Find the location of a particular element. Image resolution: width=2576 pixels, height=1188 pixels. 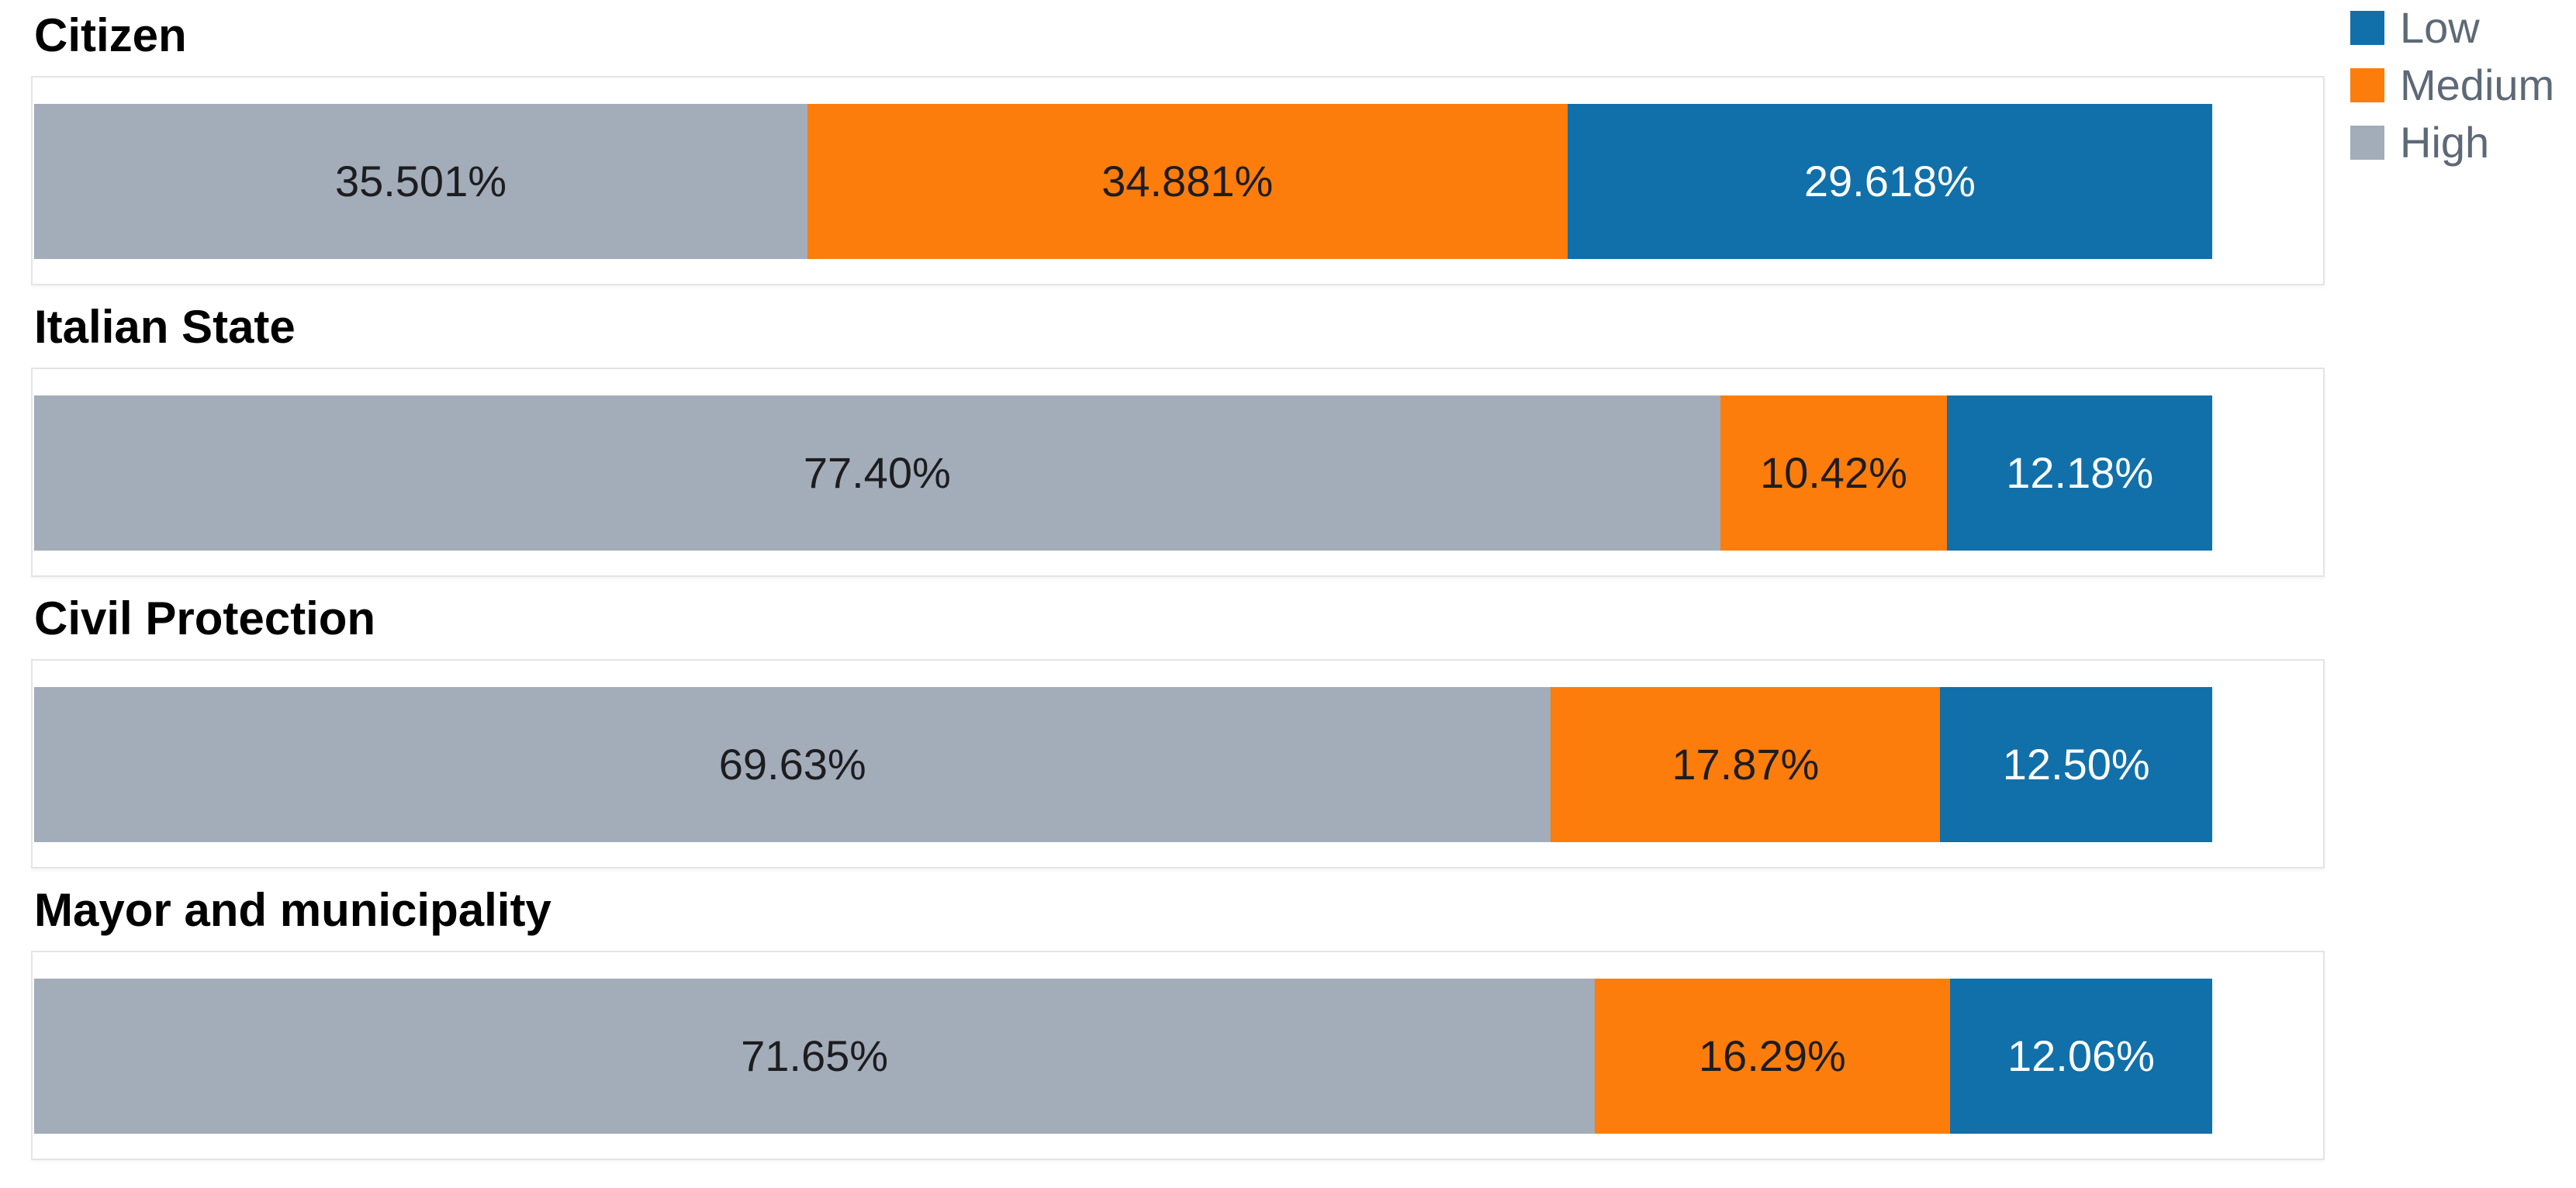

bar-segment-medium: 34.881% is located at coordinates (1187, 181).